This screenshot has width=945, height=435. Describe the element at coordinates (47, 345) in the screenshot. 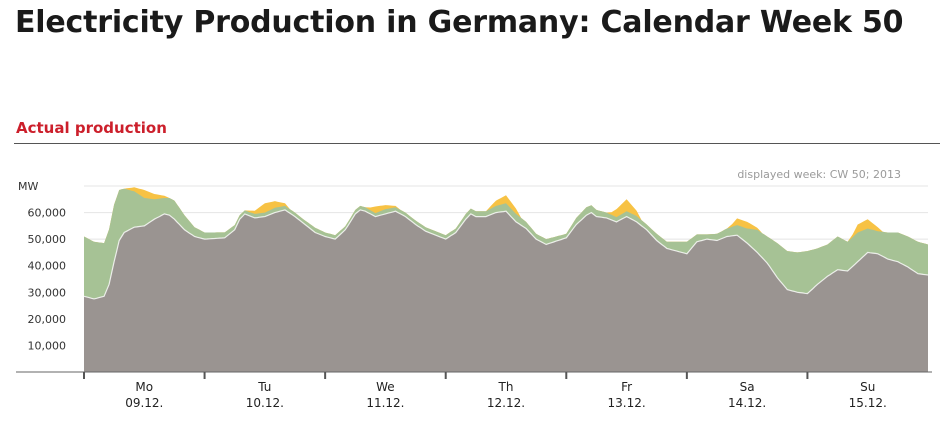

I see `y-tick-label: 10,000` at that location.